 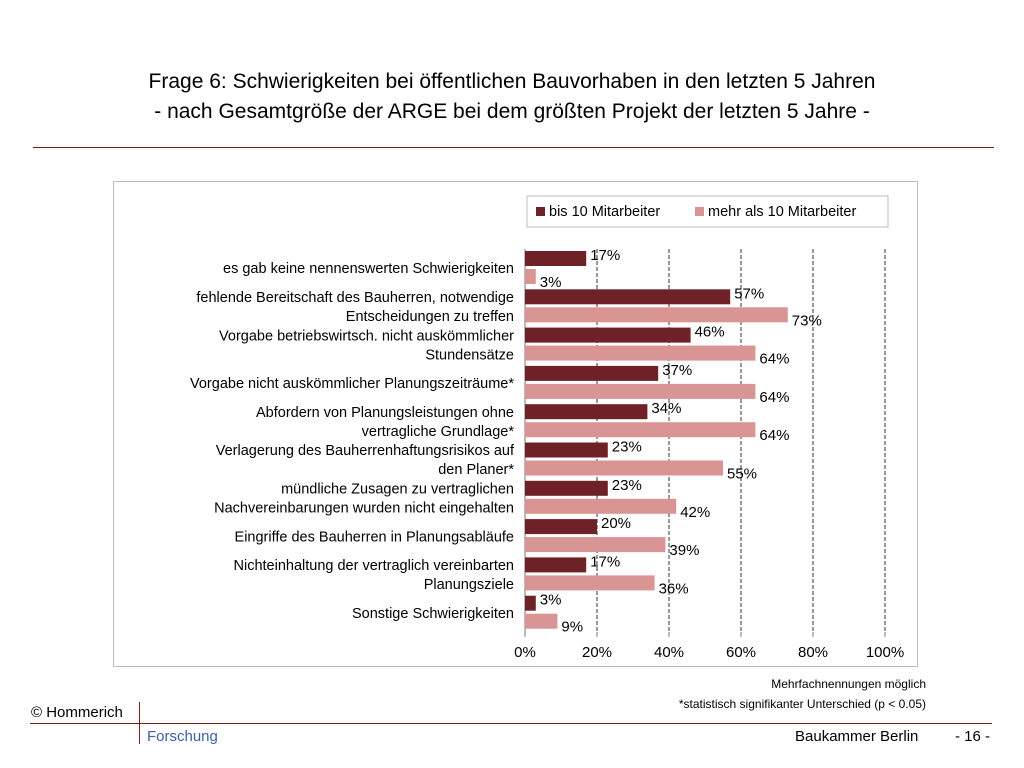 What do you see at coordinates (666, 408) in the screenshot?
I see `data-label: 34%` at bounding box center [666, 408].